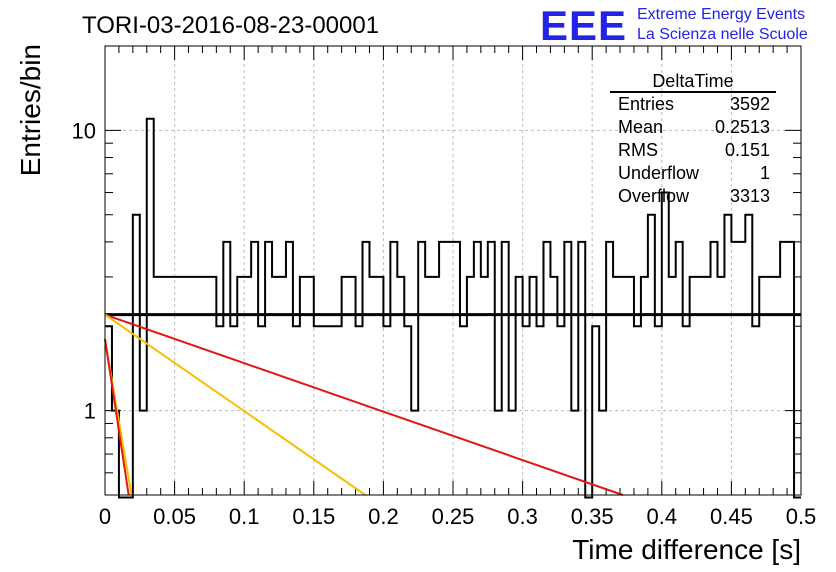  Describe the element at coordinates (230, 25) in the screenshot. I see `chart-title: TORI-03-2016-08-23-00001` at that location.